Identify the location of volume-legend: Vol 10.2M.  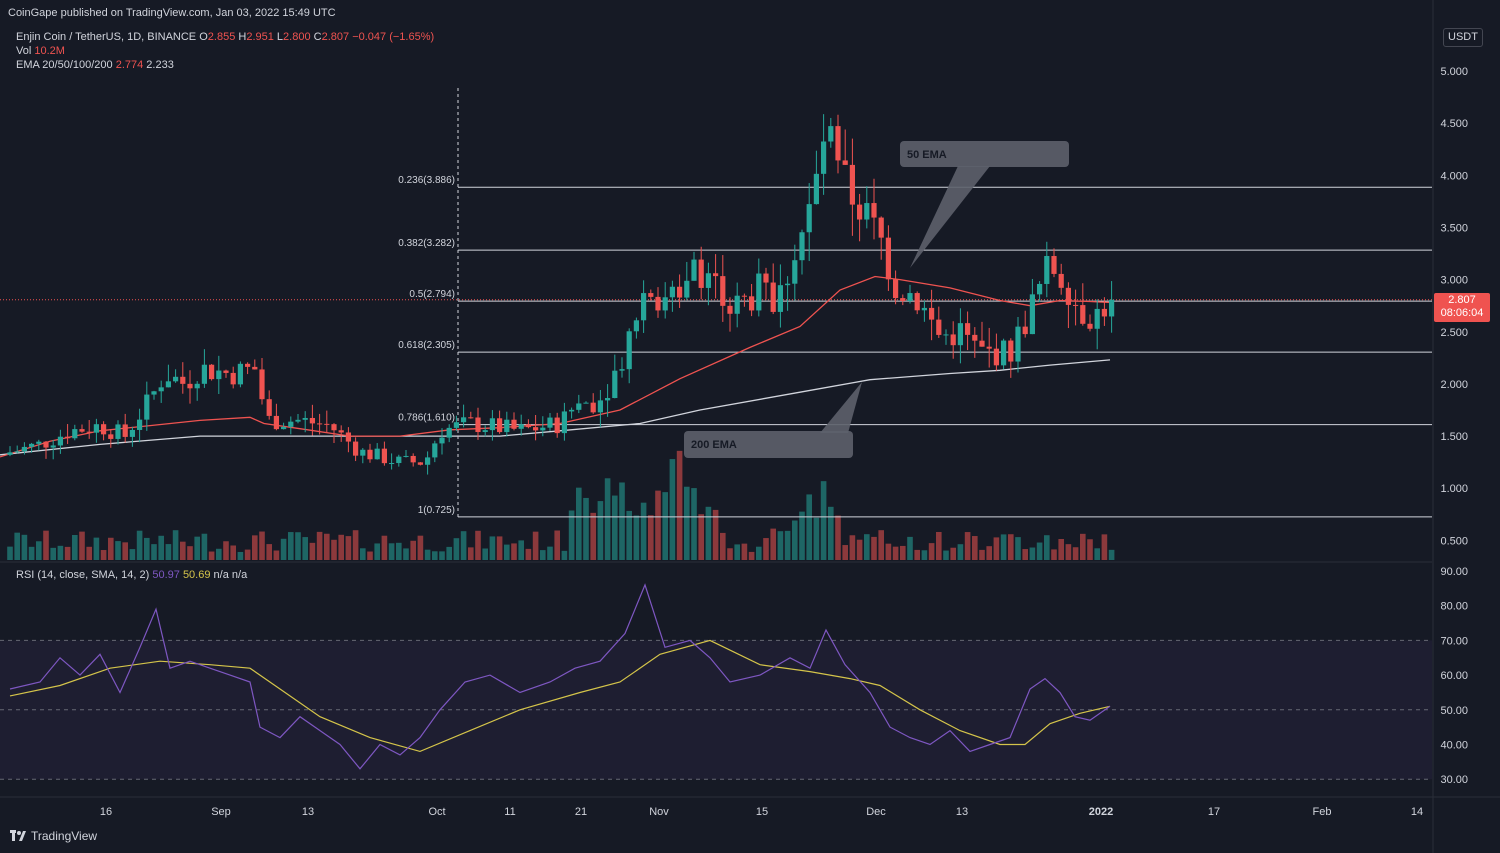
(40, 51).